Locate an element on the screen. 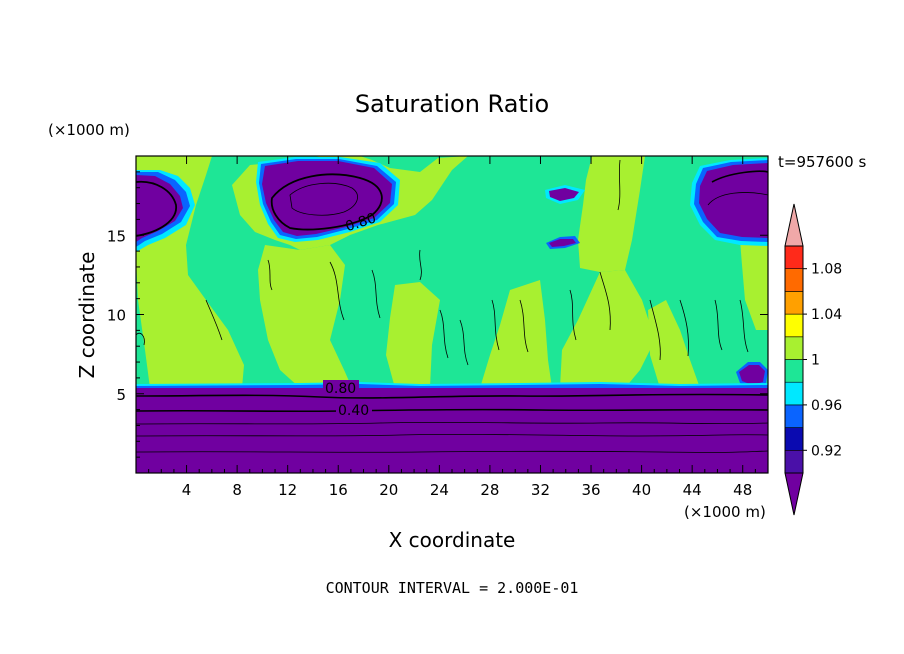 The image size is (904, 654). dry-patch-upper is located at coordinates (328, 199).